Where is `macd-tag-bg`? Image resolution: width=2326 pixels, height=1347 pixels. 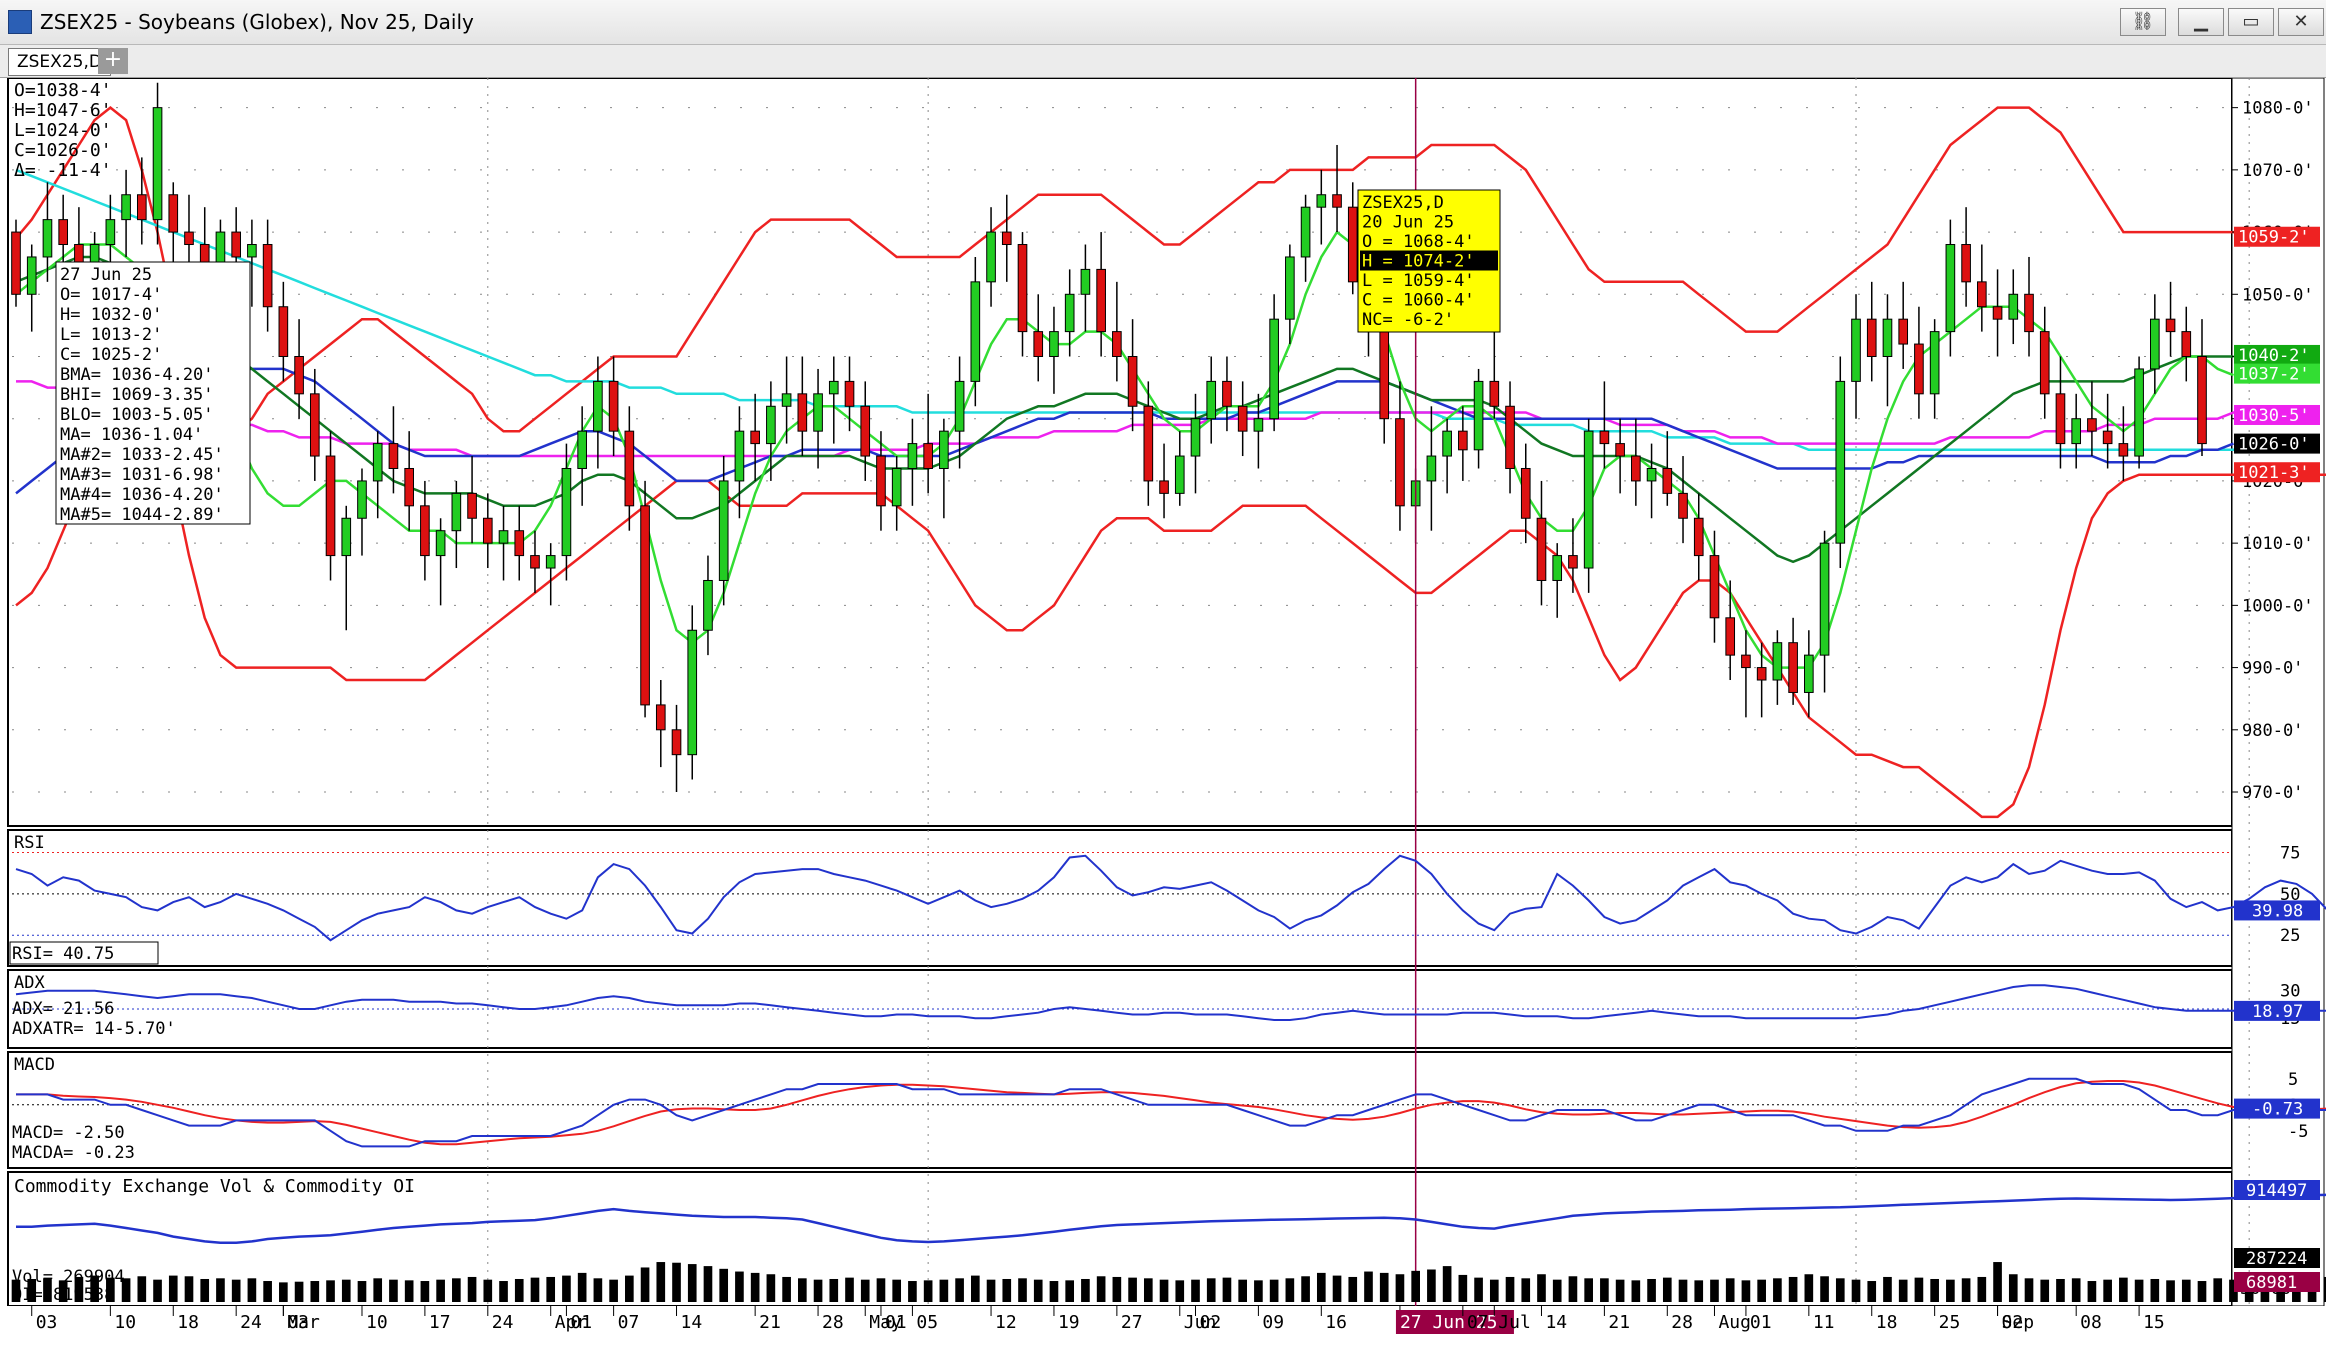
macd-tag-bg is located at coordinates (2277, 1108).